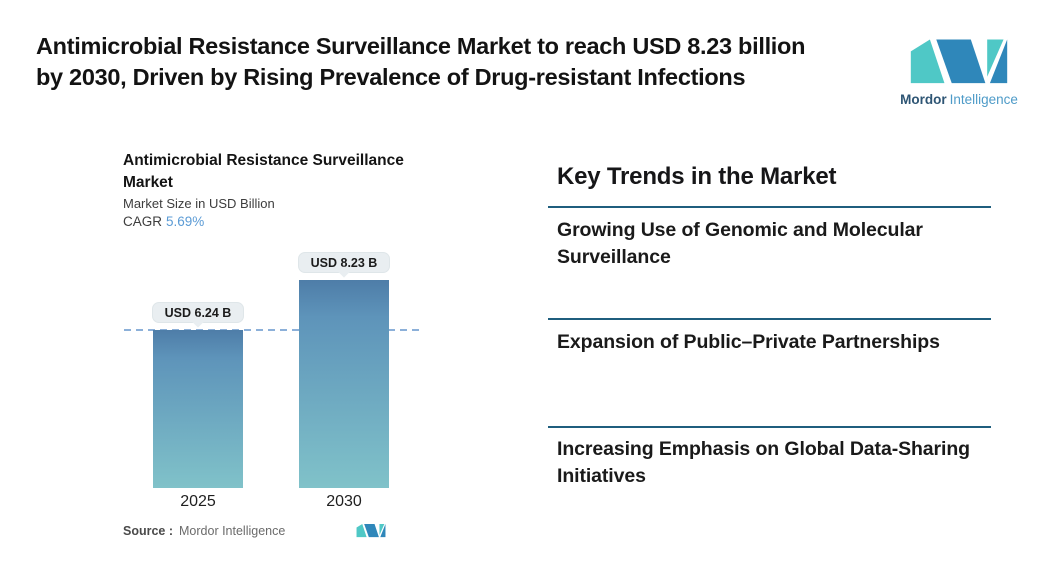  Describe the element at coordinates (697, 176) in the screenshot. I see `trends-heading: Key Trends in the Market` at that location.